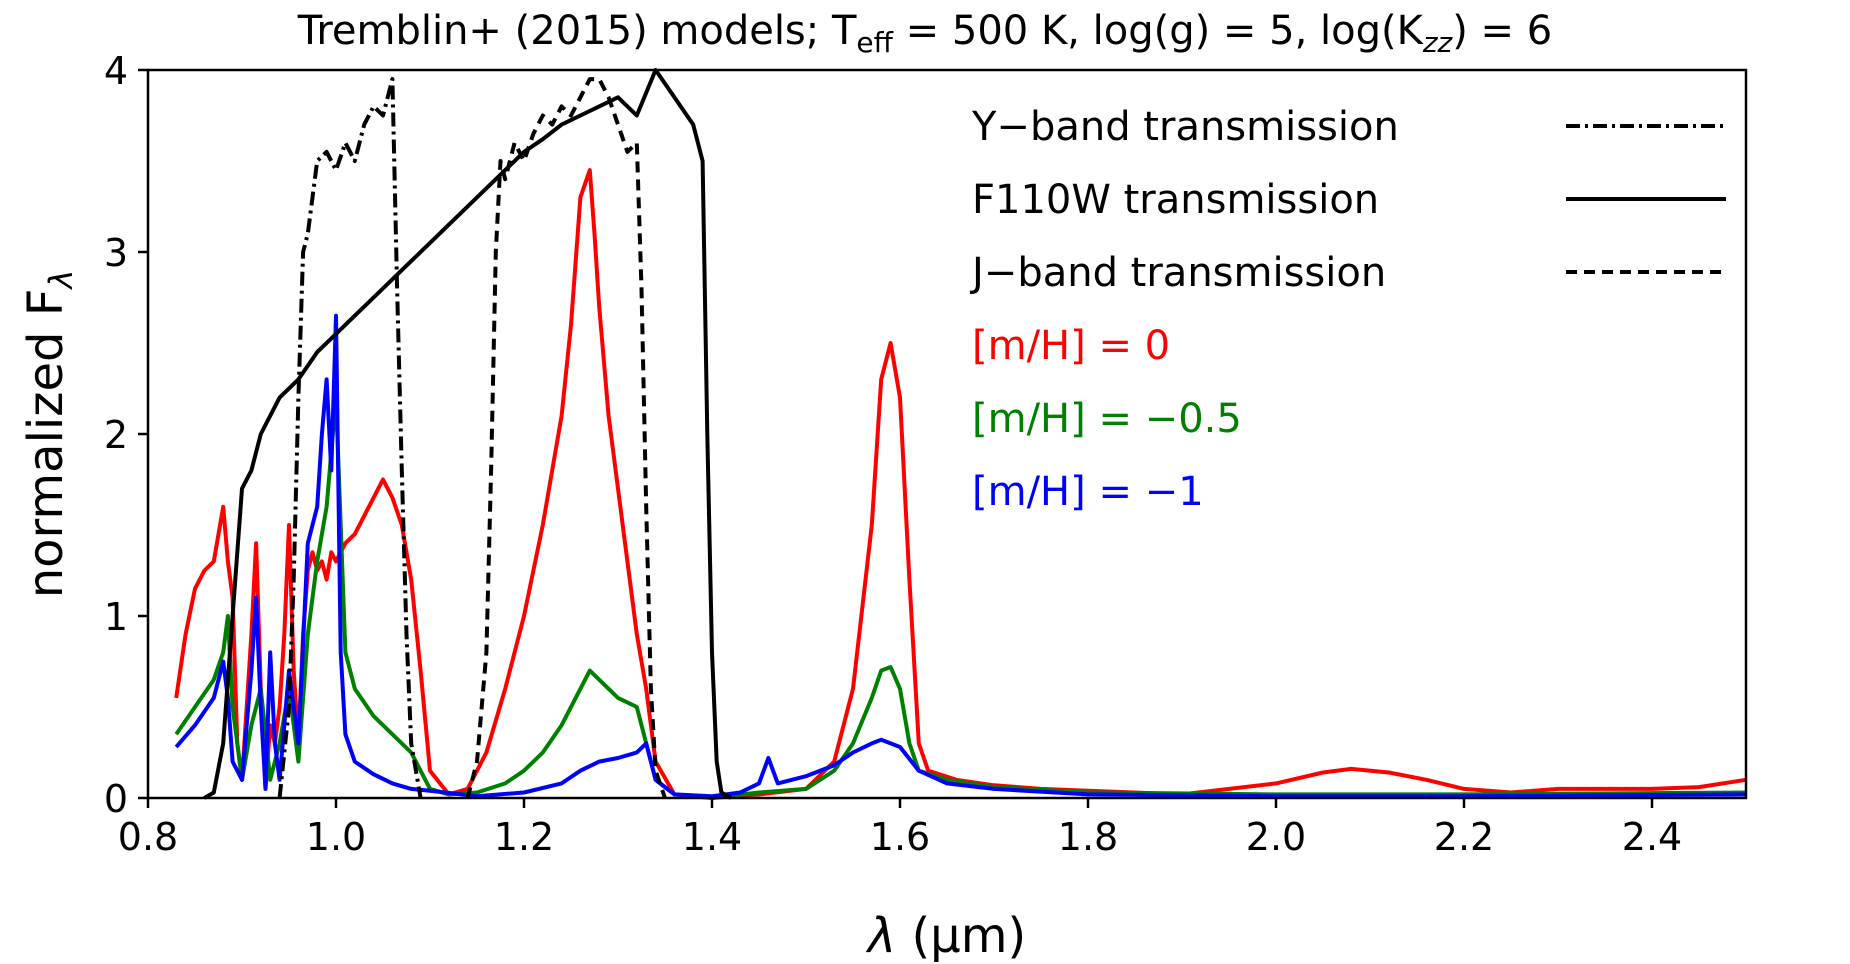  What do you see at coordinates (1185, 127) in the screenshot?
I see `legend-label-y-band-transmission: Y−band transmission` at bounding box center [1185, 127].